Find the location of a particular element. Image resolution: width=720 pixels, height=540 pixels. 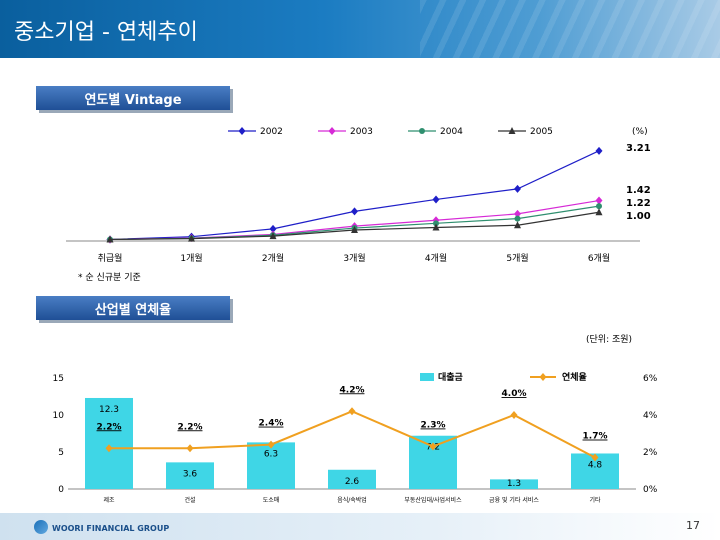

section-vintage-label: 연도별 Vintage is located at coordinates (133, 98).